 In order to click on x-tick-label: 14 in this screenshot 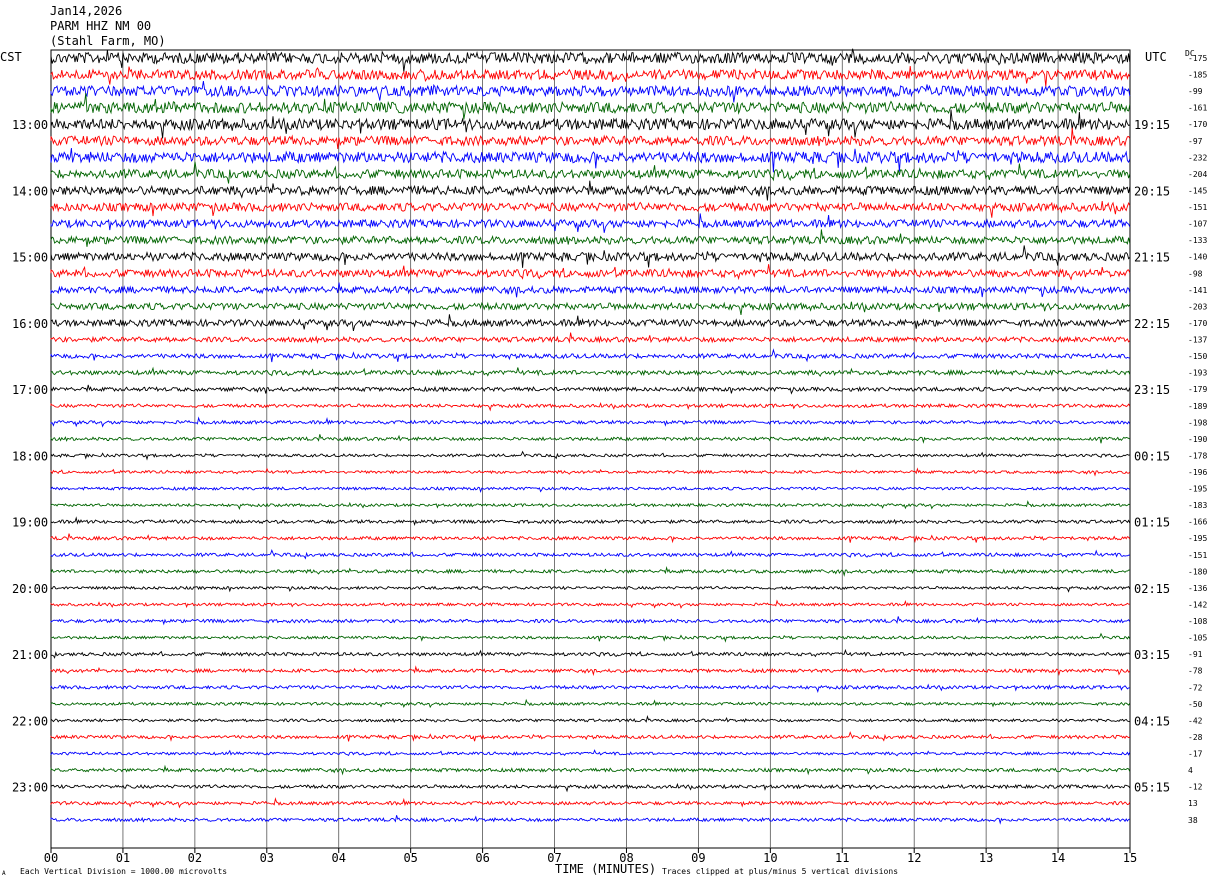, I will do `click(1058, 858)`.